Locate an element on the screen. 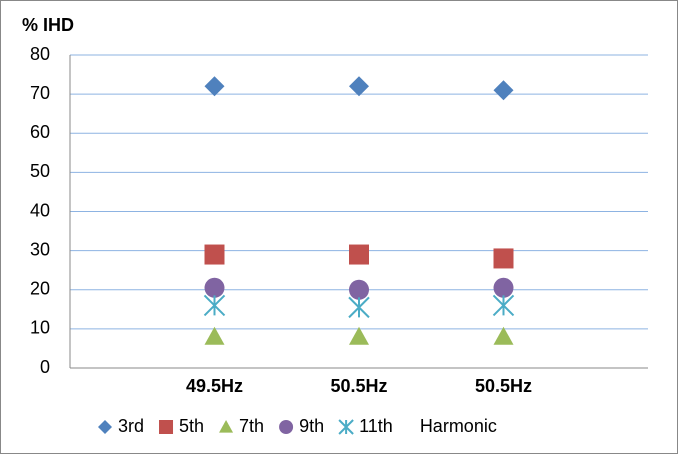 This screenshot has height=454, width=678. legend-label: 7th is located at coordinates (251, 426).